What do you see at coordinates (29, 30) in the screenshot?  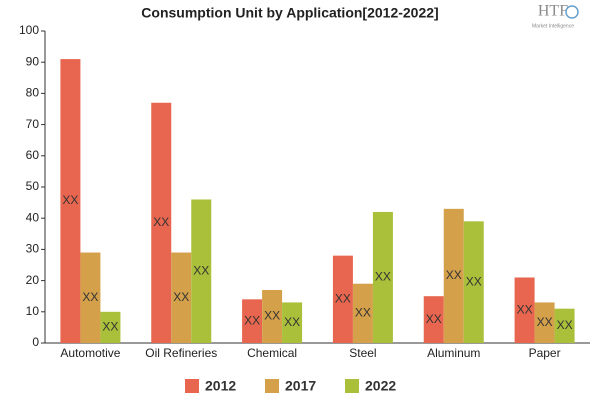 I see `y-tick-label: 100` at bounding box center [29, 30].